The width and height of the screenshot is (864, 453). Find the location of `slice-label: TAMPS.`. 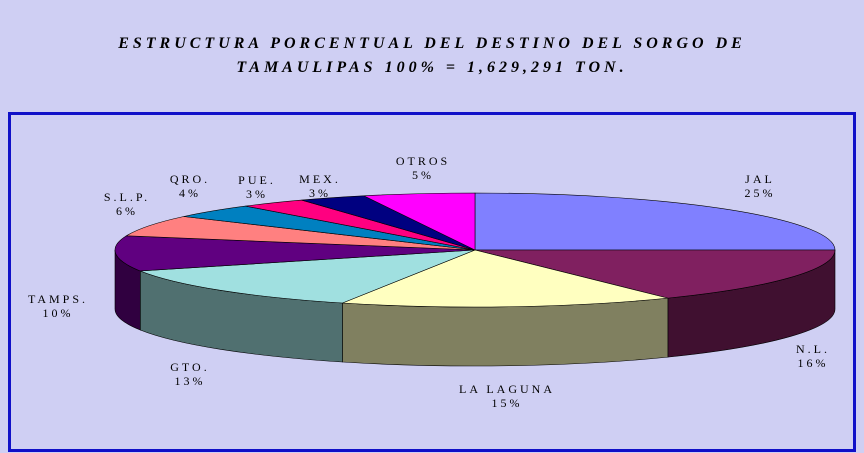

slice-label: TAMPS. is located at coordinates (58, 299).